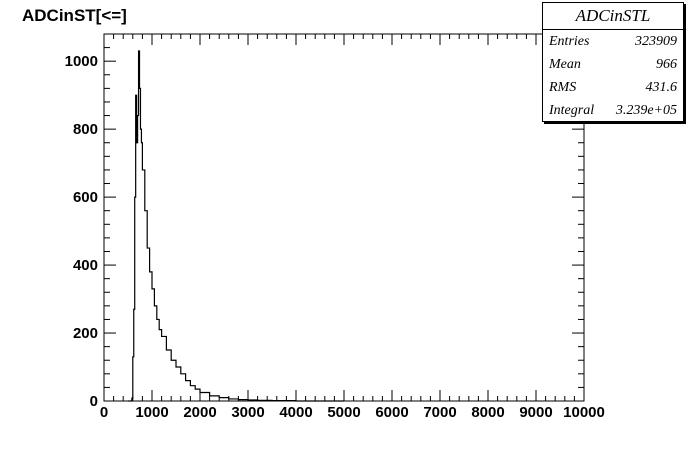  What do you see at coordinates (104, 412) in the screenshot?
I see `x-tick-label: 0` at bounding box center [104, 412].